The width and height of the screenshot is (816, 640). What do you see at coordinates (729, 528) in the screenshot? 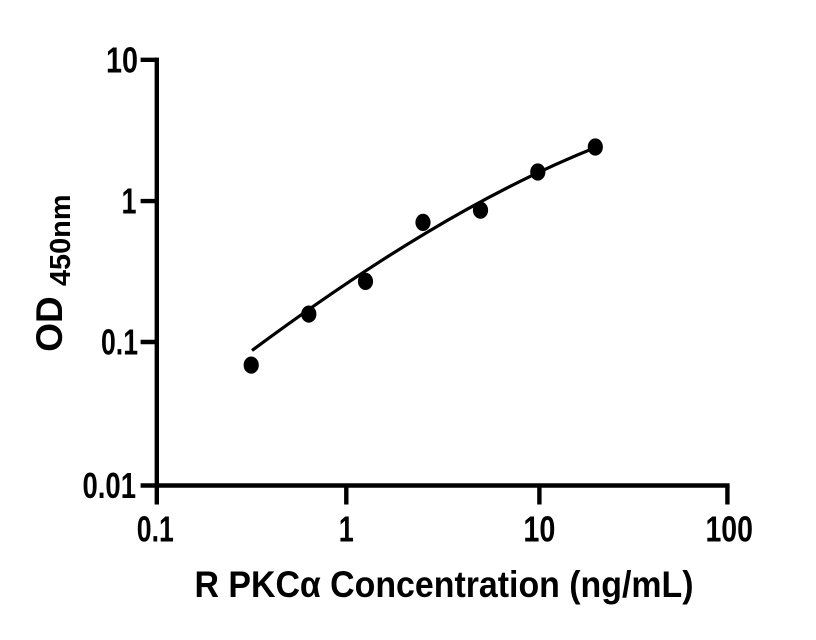
I see `svg-text: 100` at bounding box center [729, 528].